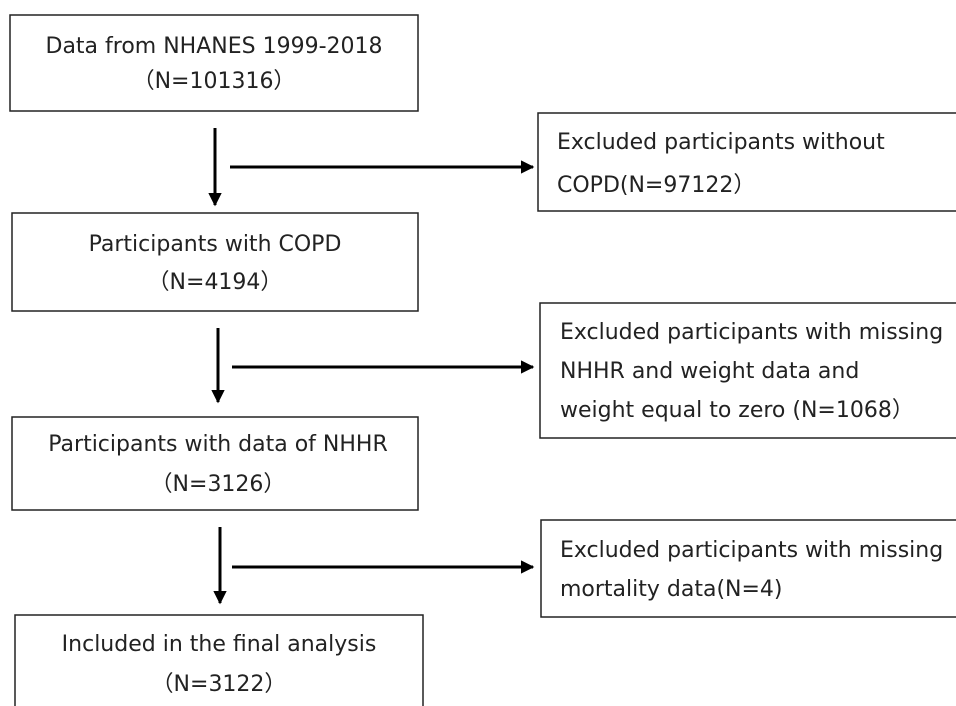 Image resolution: width=956 pixels, height=706 pixels. Describe the element at coordinates (214, 46) in the screenshot. I see `node-text: Data from NHANES 1999-2018` at that location.